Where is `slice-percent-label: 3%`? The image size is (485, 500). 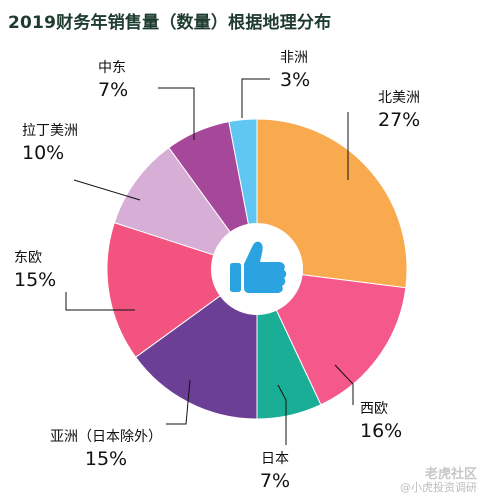
slice-percent-label: 3% is located at coordinates (295, 80).